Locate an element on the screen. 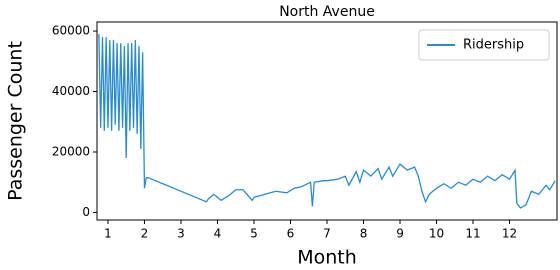 This screenshot has height=270, width=560. legend-box is located at coordinates (484, 45).